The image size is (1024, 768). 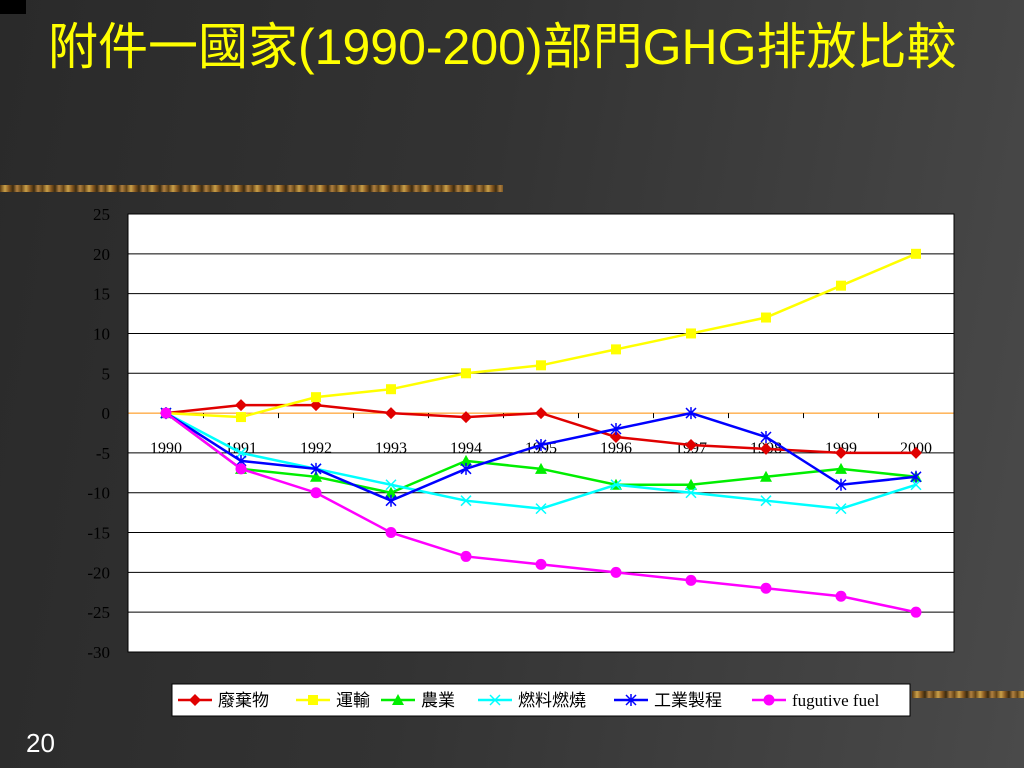 What do you see at coordinates (502, 47) in the screenshot?
I see `slide-title: 附件一國家(1990-200)部門GHG排放比較` at bounding box center [502, 47].